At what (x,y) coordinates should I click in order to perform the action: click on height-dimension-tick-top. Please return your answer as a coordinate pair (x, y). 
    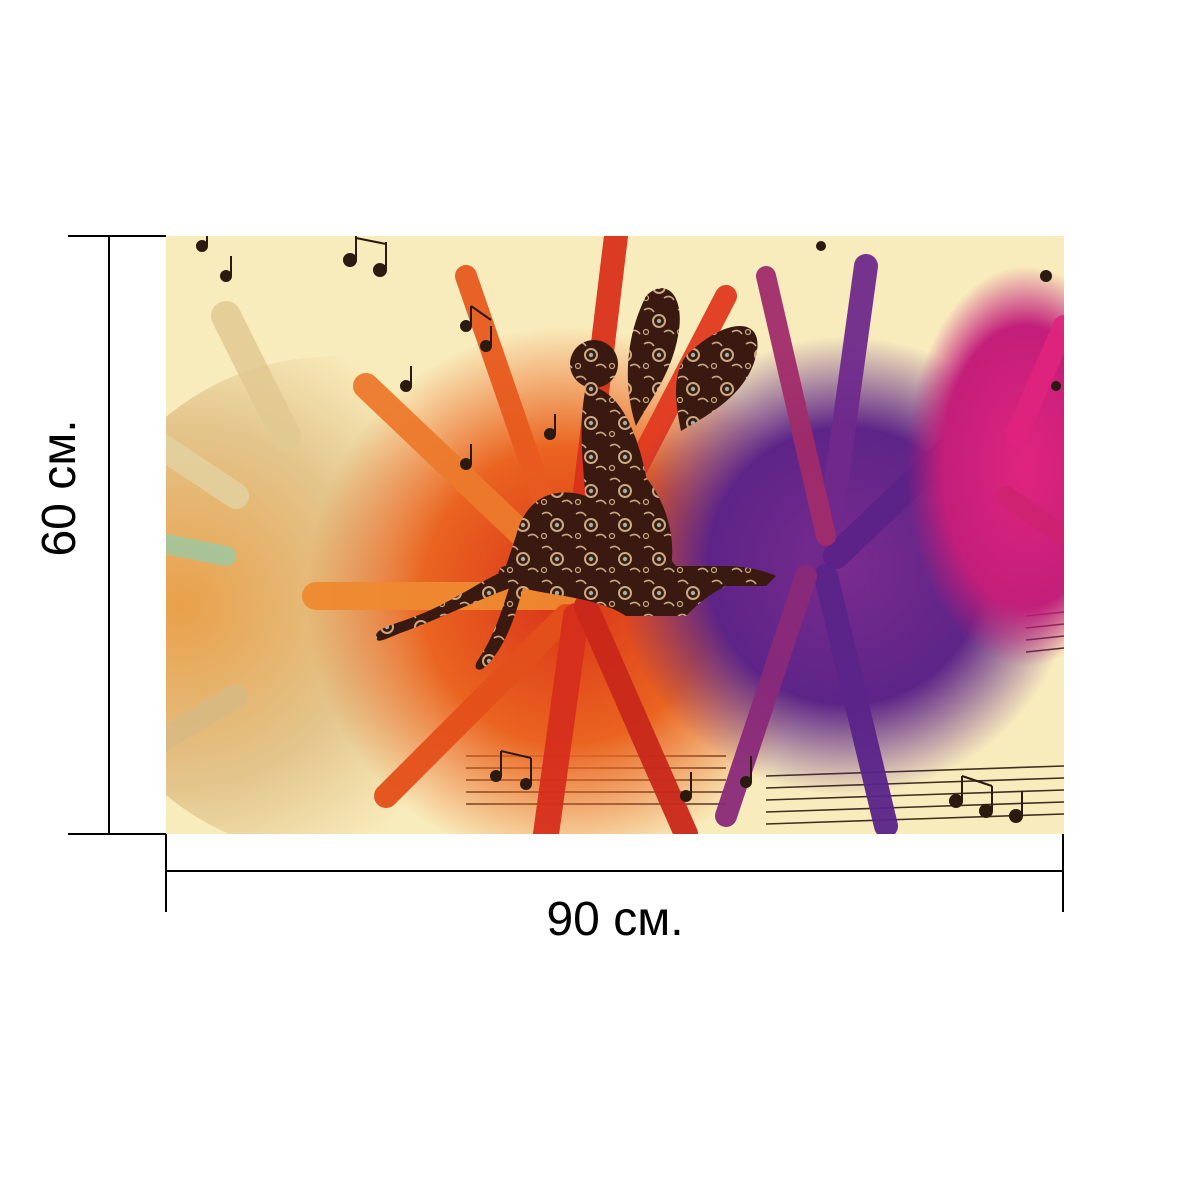
    Looking at the image, I should click on (117, 236).